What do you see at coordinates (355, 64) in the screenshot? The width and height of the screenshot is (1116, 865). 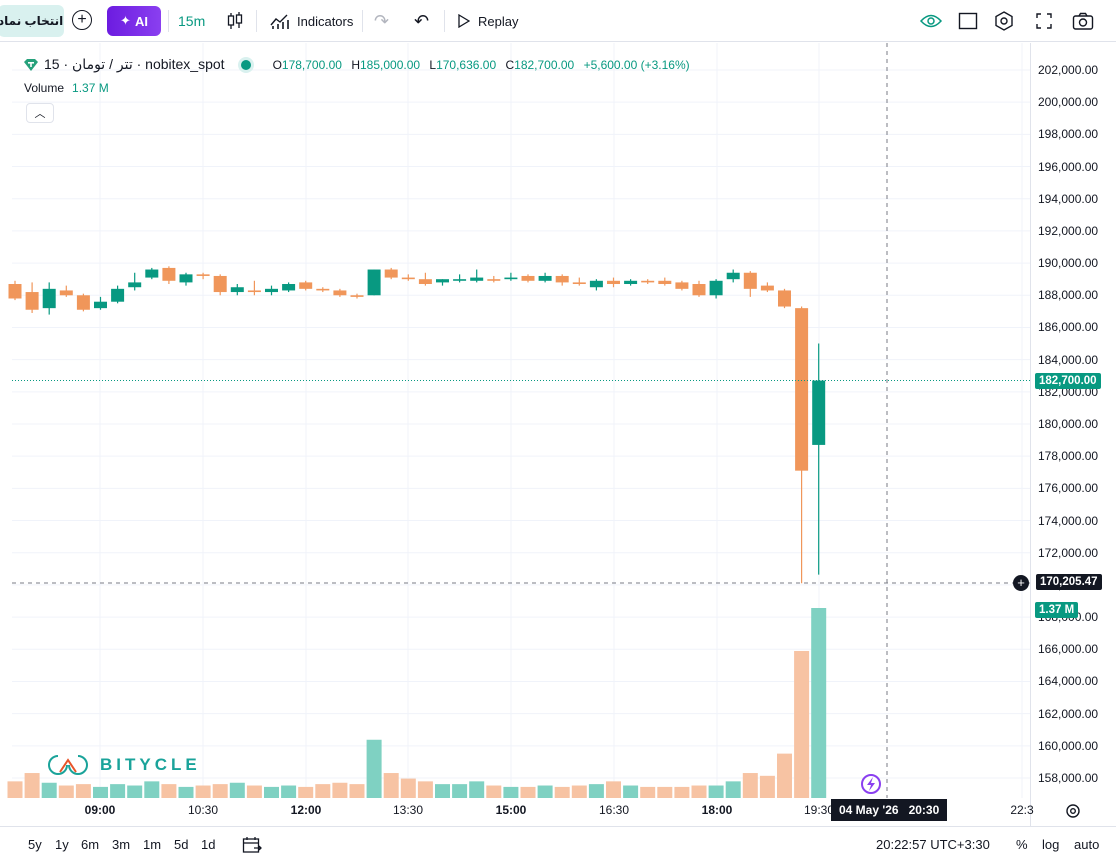 I see `high-label: H` at bounding box center [355, 64].